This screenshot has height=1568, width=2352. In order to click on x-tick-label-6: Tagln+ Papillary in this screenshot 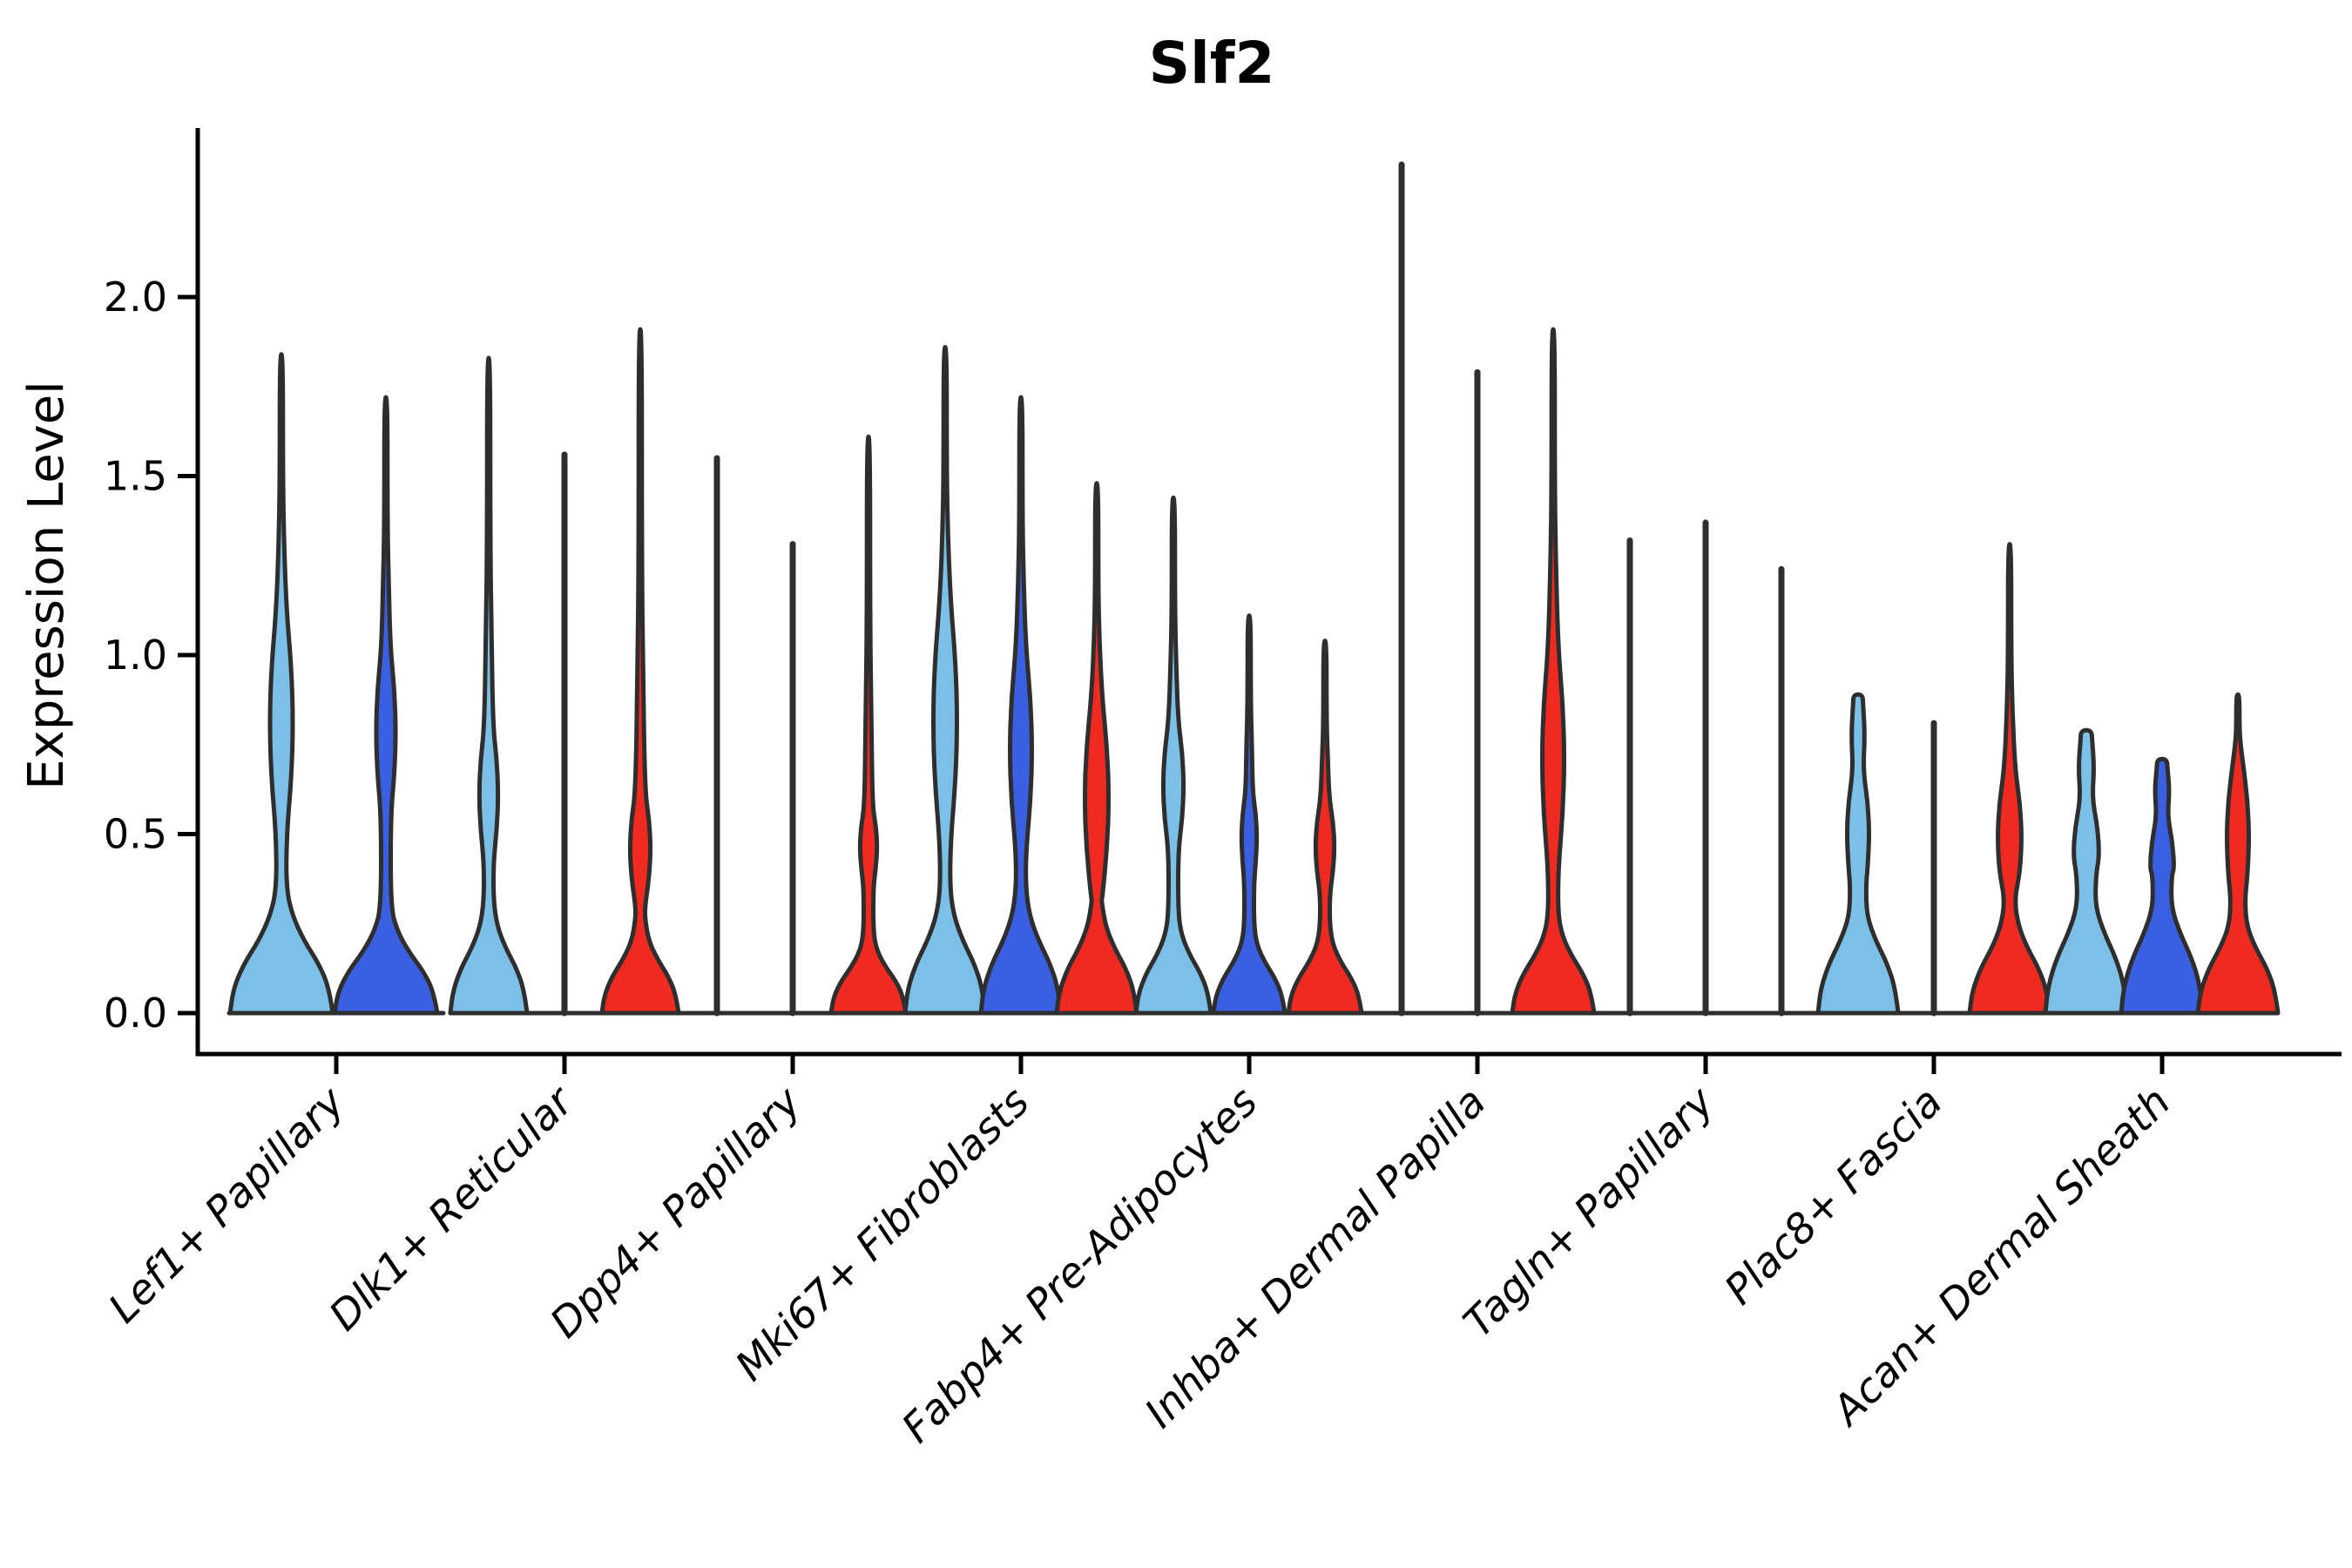, I will do `click(1590, 1213)`.